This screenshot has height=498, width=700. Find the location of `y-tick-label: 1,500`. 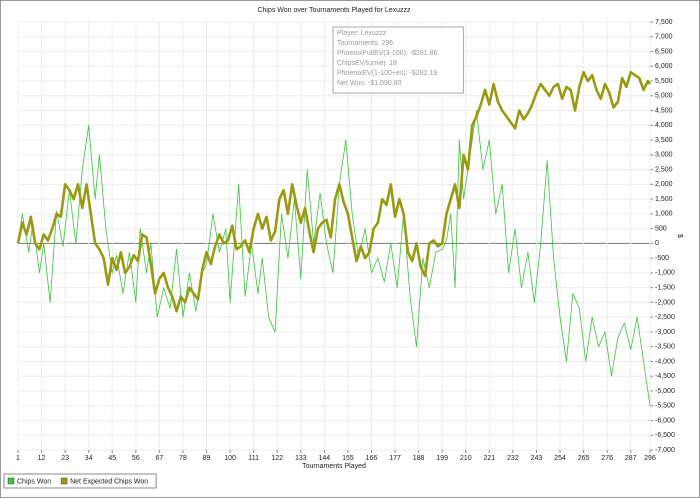

y-tick-label: 1,500 is located at coordinates (664, 199).